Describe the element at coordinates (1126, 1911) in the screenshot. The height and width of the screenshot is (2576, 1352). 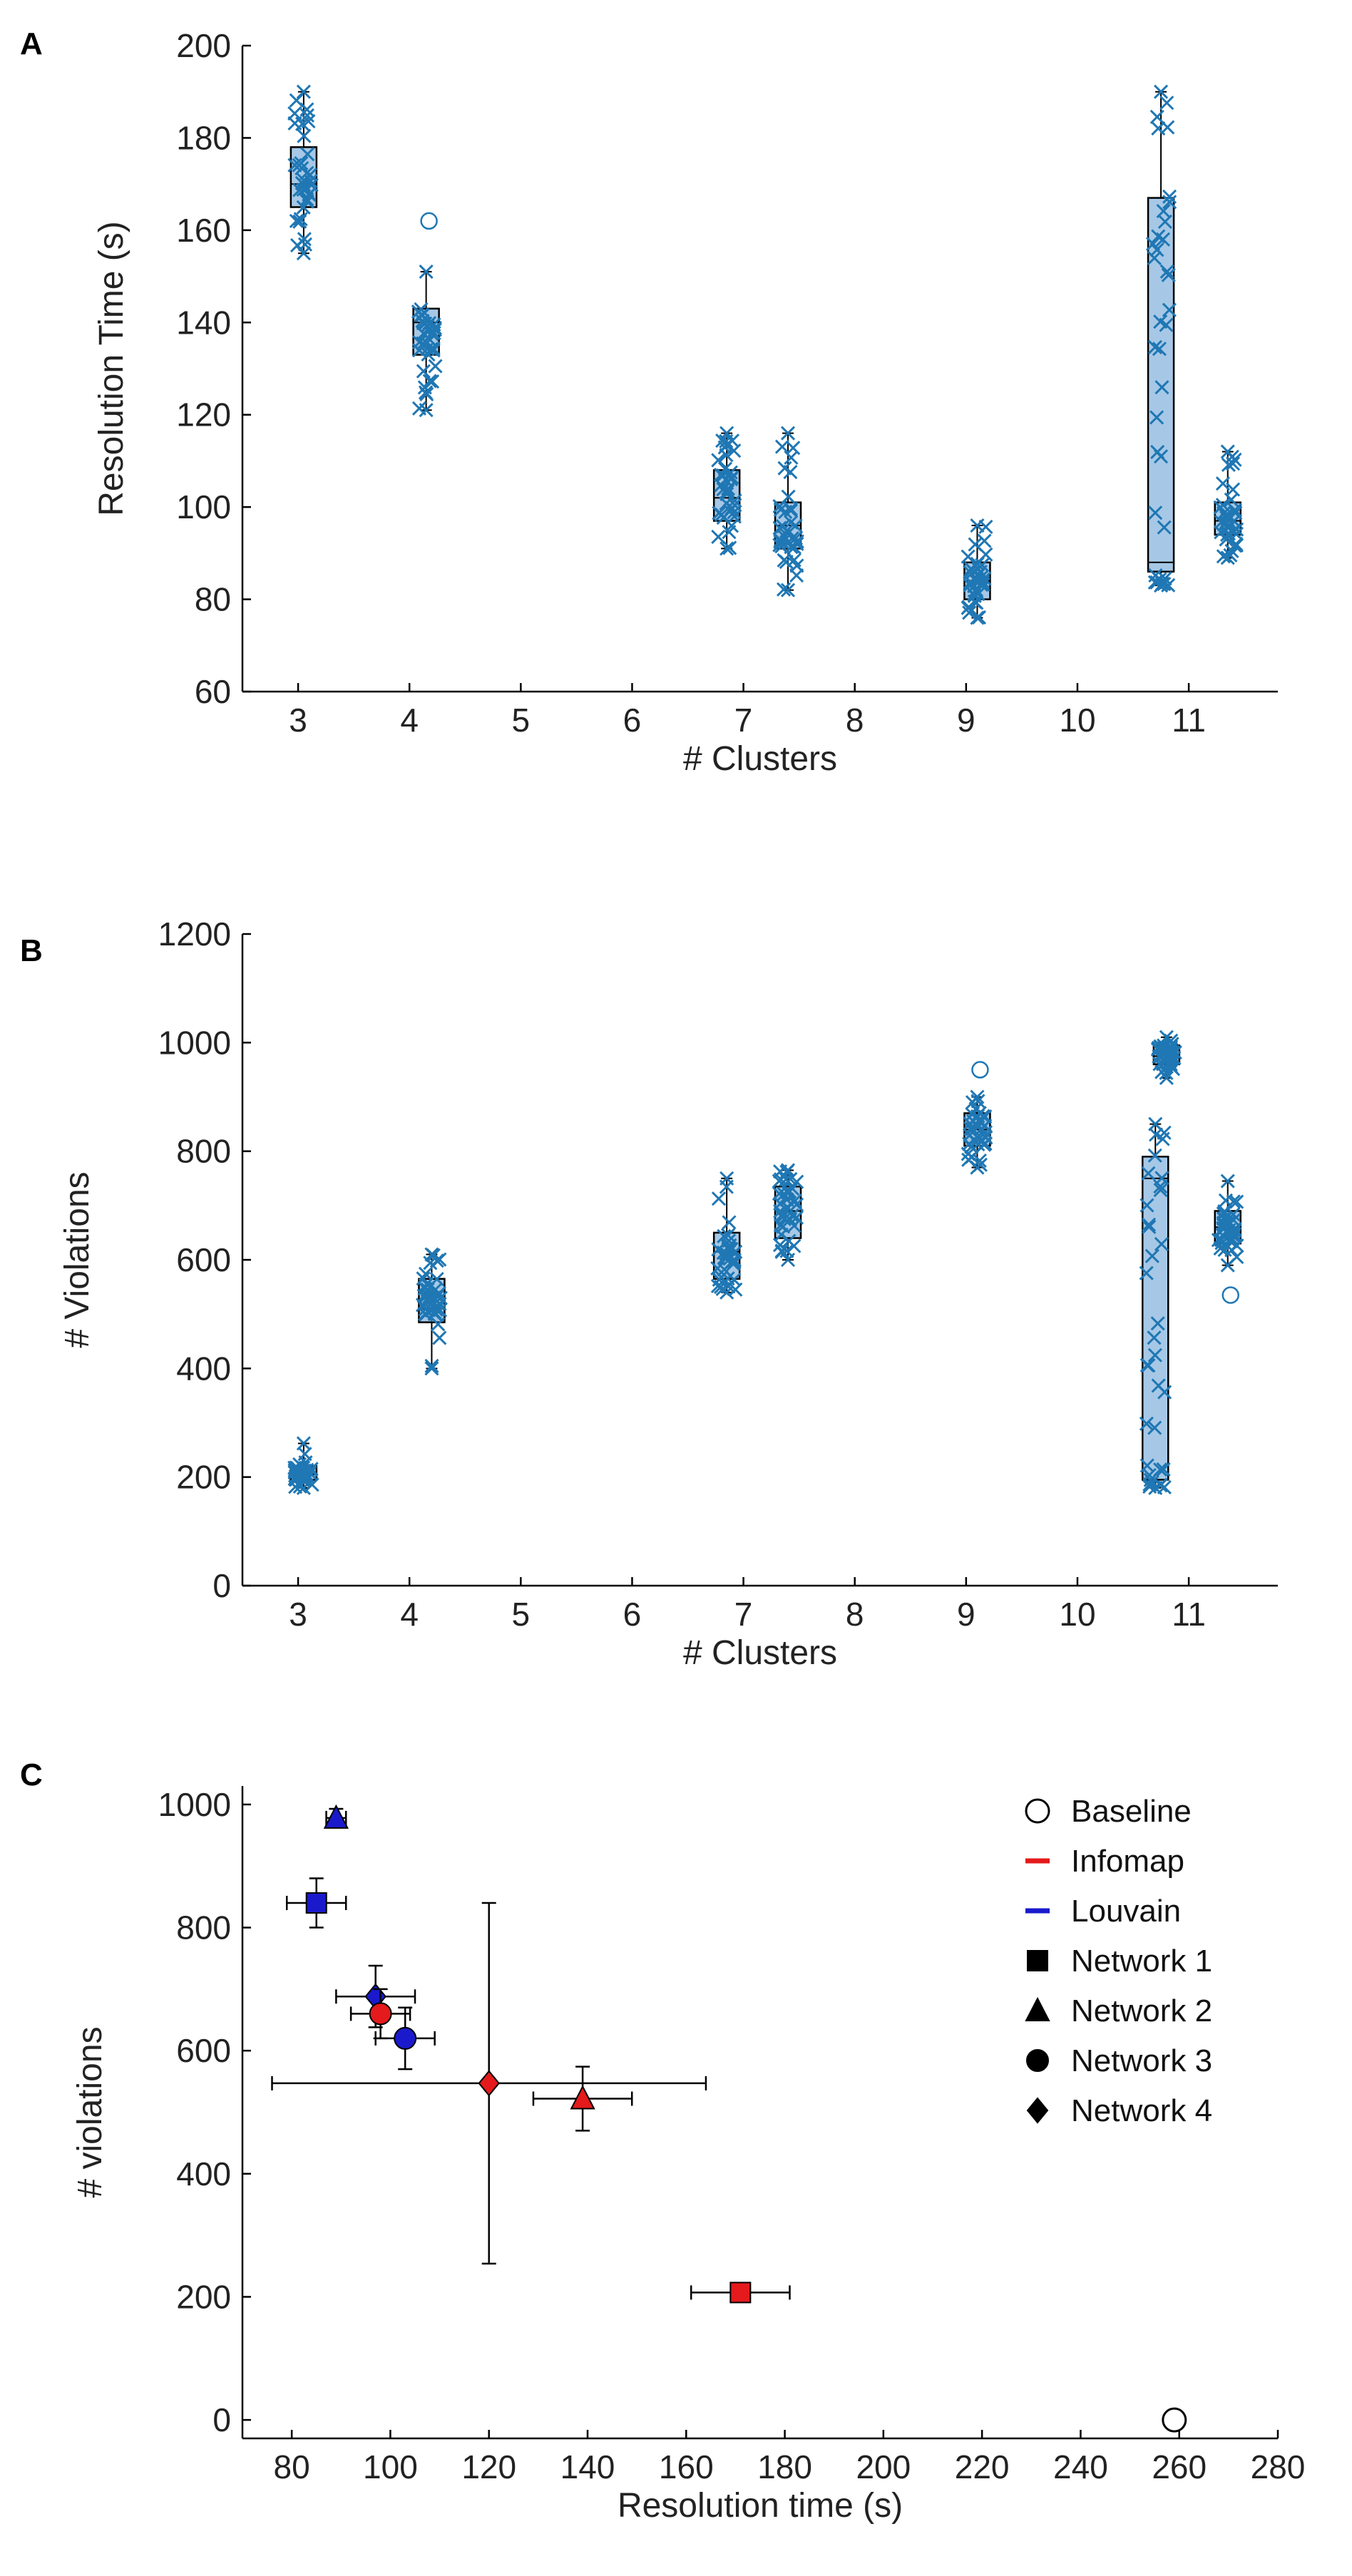
I see `legend-label: Louvain` at that location.